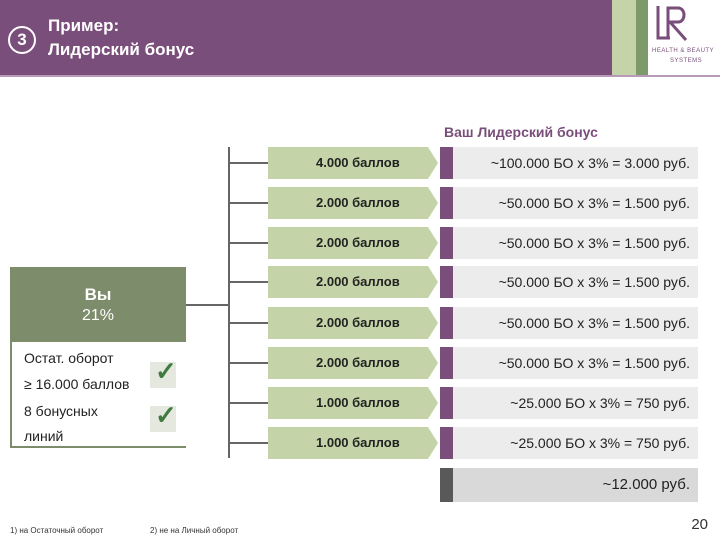 The width and height of the screenshot is (720, 540). I want to click on condition-turnover-line2: ≥ 16.000 баллов, so click(77, 384).